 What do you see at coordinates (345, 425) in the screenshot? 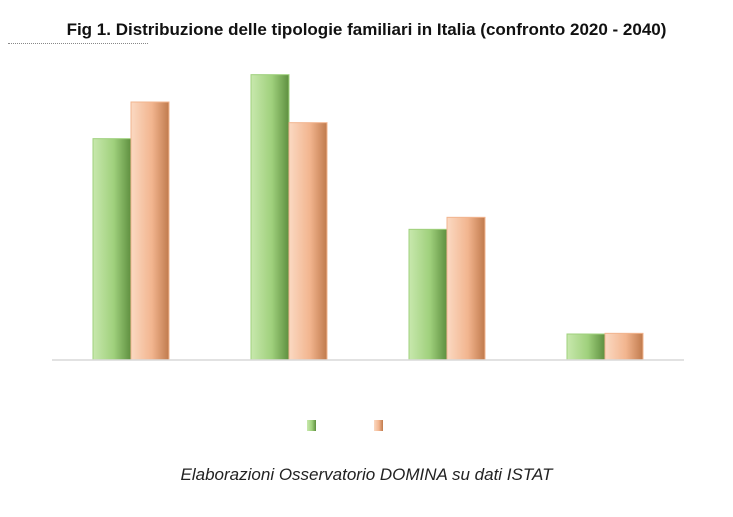
I see `legend` at bounding box center [345, 425].